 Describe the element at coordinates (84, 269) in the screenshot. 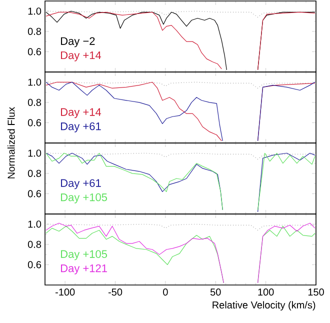

I see `text: Day +121` at that location.